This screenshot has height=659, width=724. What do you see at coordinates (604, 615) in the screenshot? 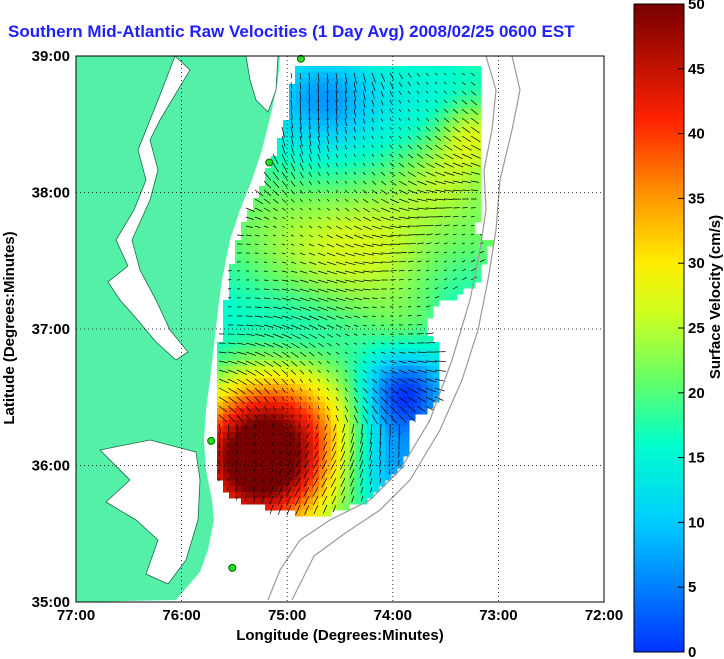
I see `x-tick-label: 72:00` at bounding box center [604, 615].